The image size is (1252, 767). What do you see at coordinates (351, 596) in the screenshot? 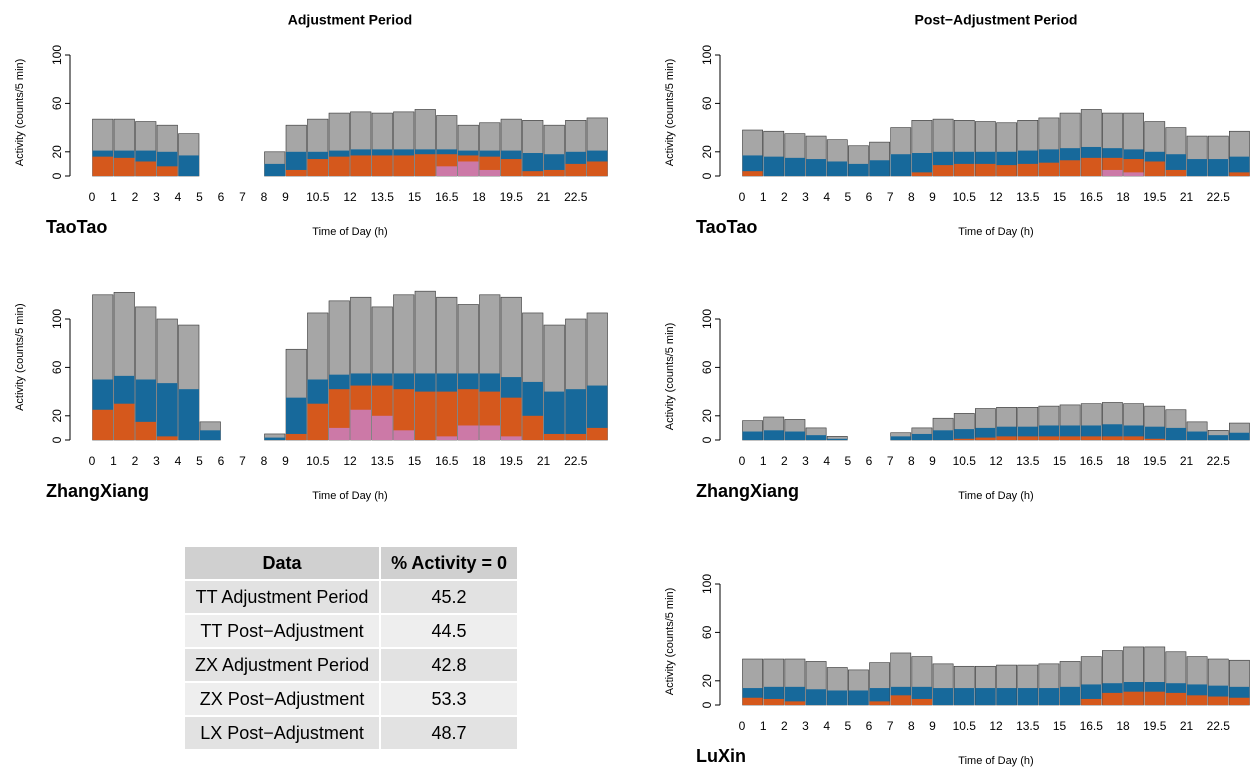
I see `table-row: TT Adjustment Period 45.2` at bounding box center [351, 596].